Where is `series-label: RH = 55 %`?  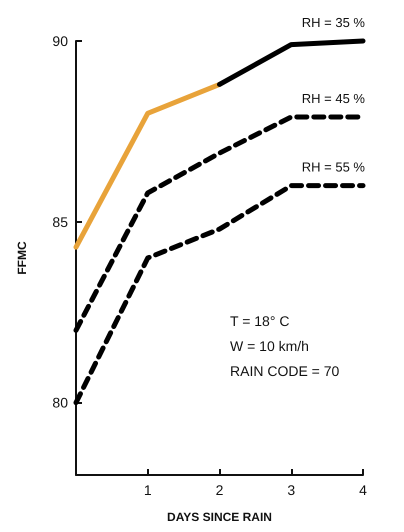
series-label: RH = 55 % is located at coordinates (334, 167).